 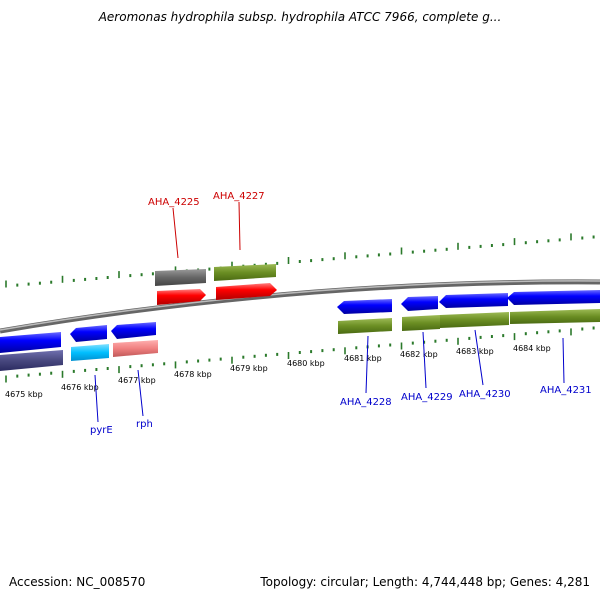 I want to click on gene-label-aha-4229: AHA_4229, so click(x=427, y=397).